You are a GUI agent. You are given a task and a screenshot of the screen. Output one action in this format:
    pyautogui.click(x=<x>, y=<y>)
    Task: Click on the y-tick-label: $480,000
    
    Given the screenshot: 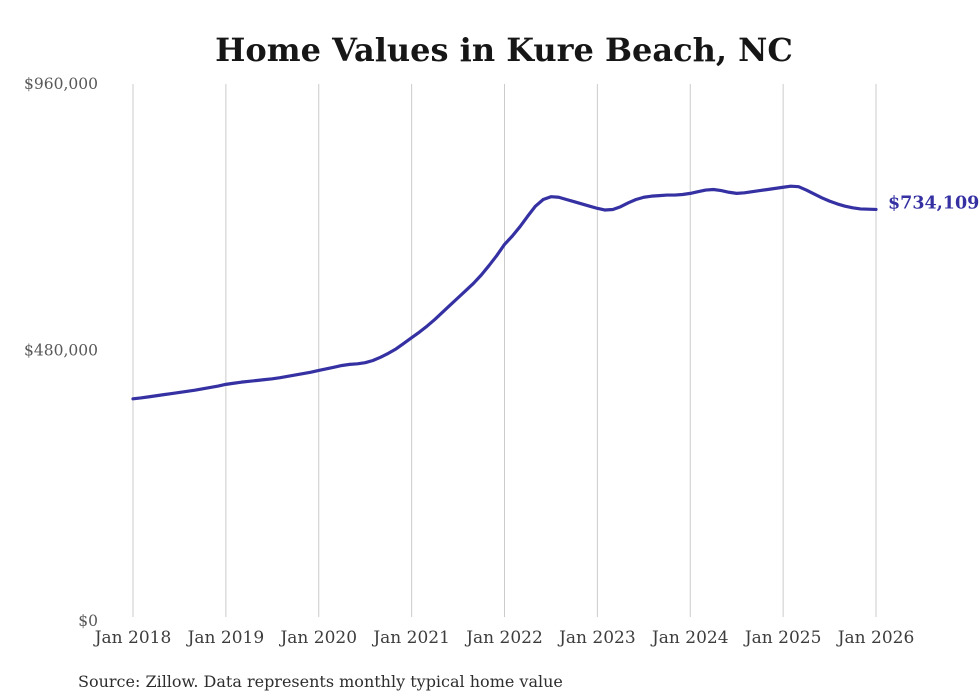 What is the action you would take?
    pyautogui.click(x=61, y=351)
    